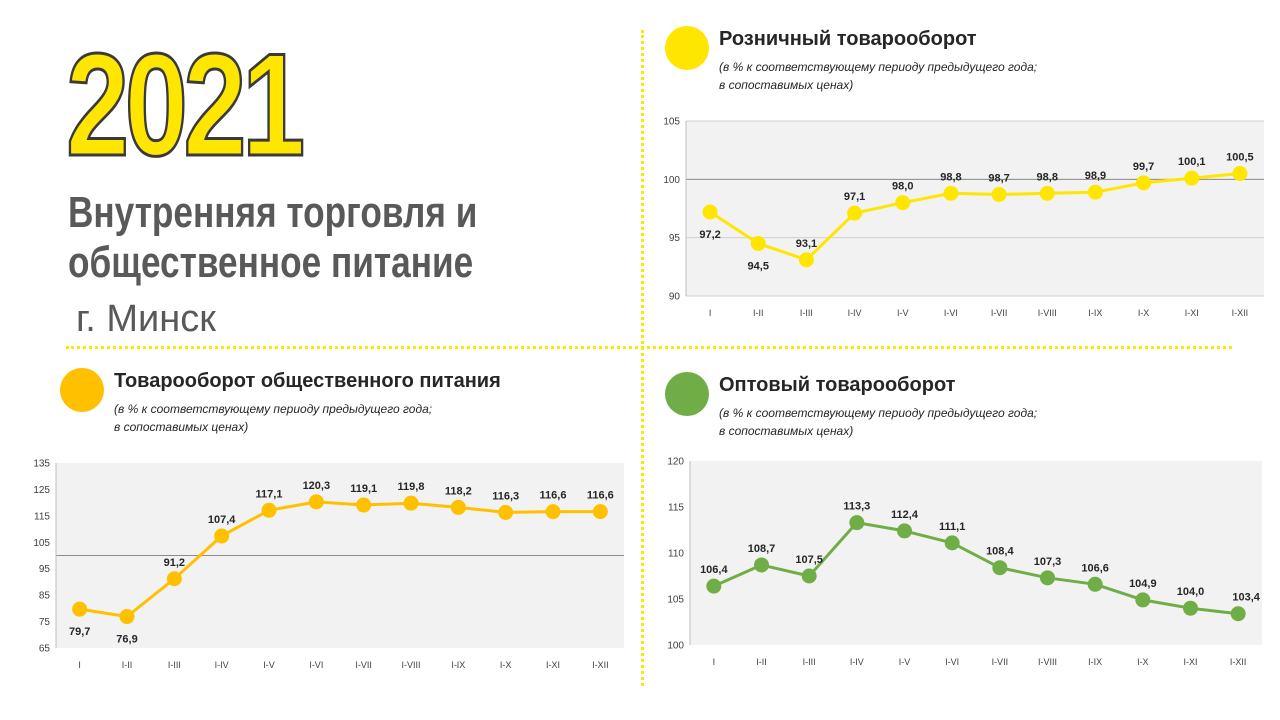 The width and height of the screenshot is (1280, 720). I want to click on wholesale-data-label: 104,9, so click(1143, 584).